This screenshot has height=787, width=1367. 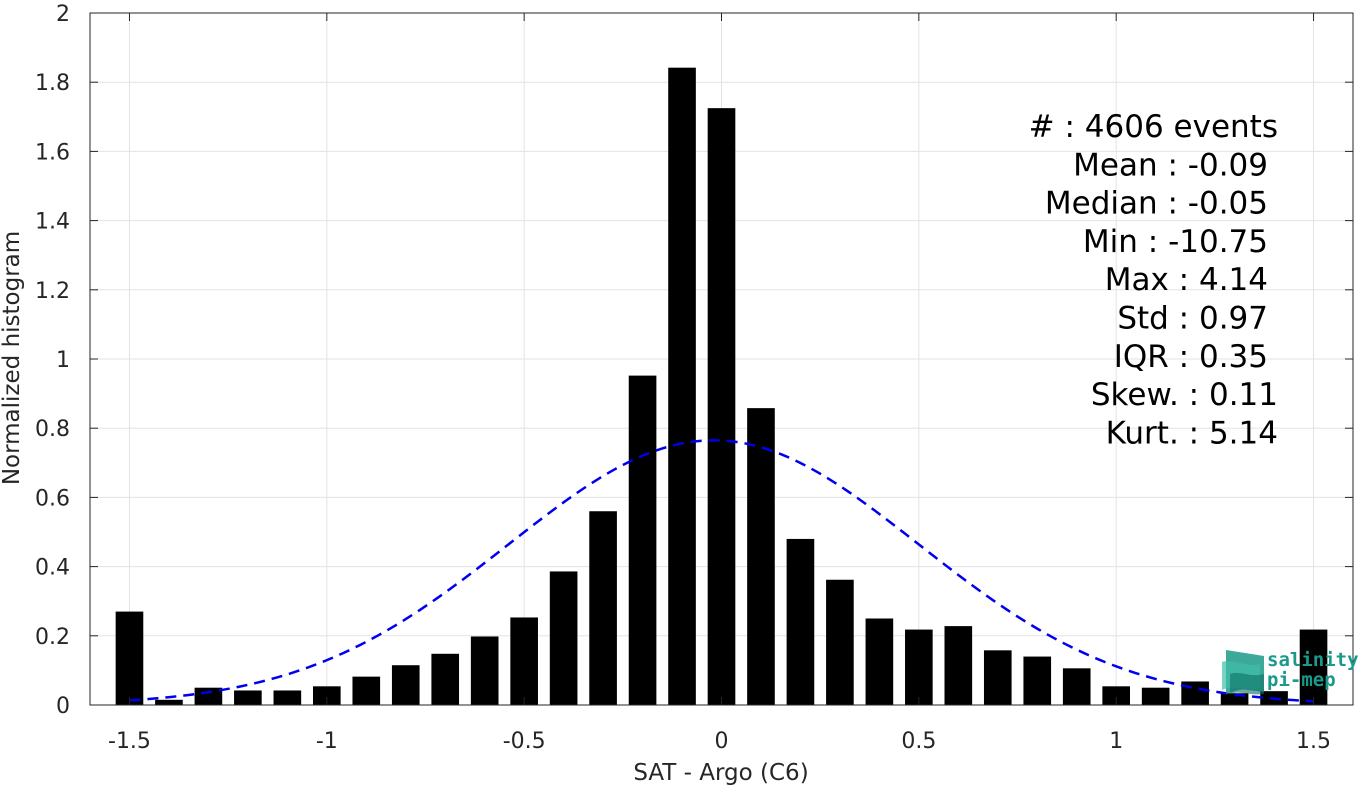 I want to click on stat-line: Mean : -0.09, so click(x=1170, y=165).